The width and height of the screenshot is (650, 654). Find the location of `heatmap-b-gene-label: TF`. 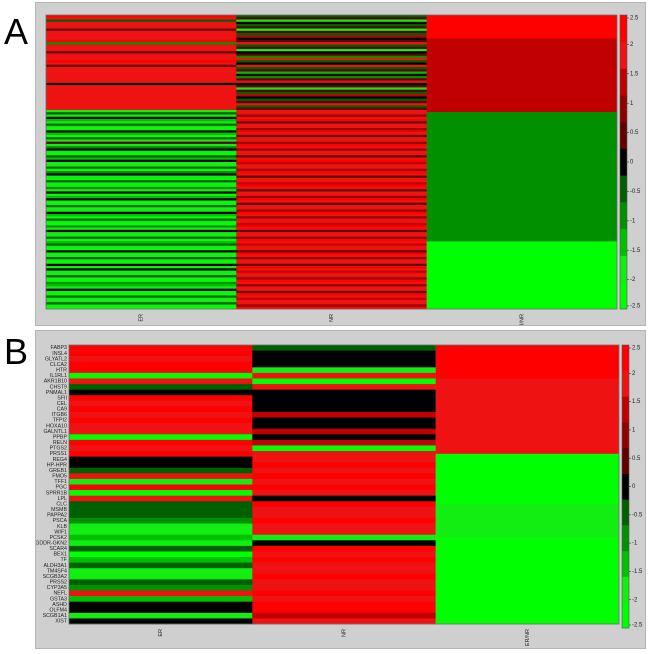

heatmap-b-gene-label: TF is located at coordinates (64, 560).